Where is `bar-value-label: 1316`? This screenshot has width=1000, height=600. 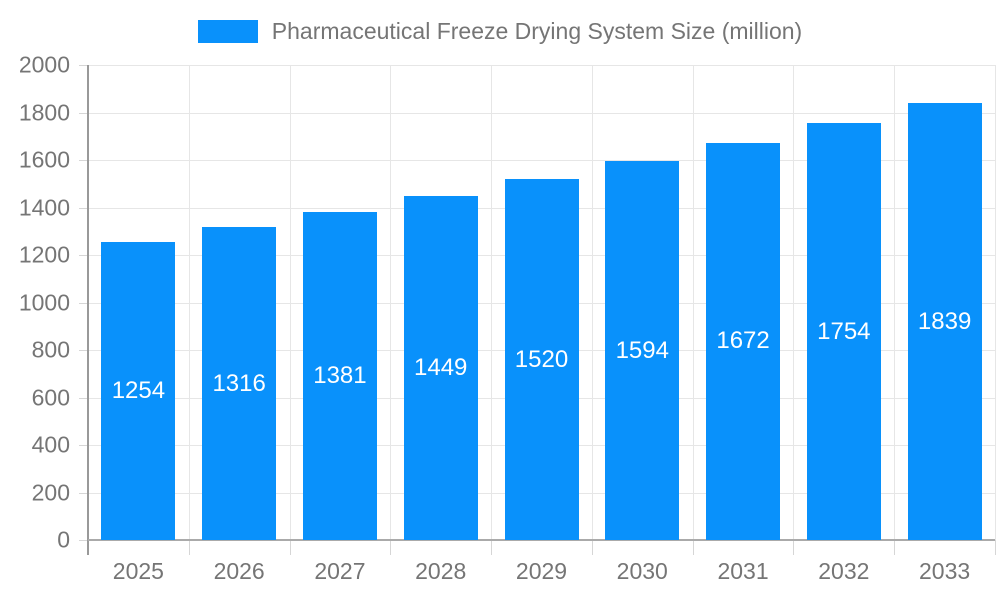
bar-value-label: 1316 is located at coordinates (239, 383).